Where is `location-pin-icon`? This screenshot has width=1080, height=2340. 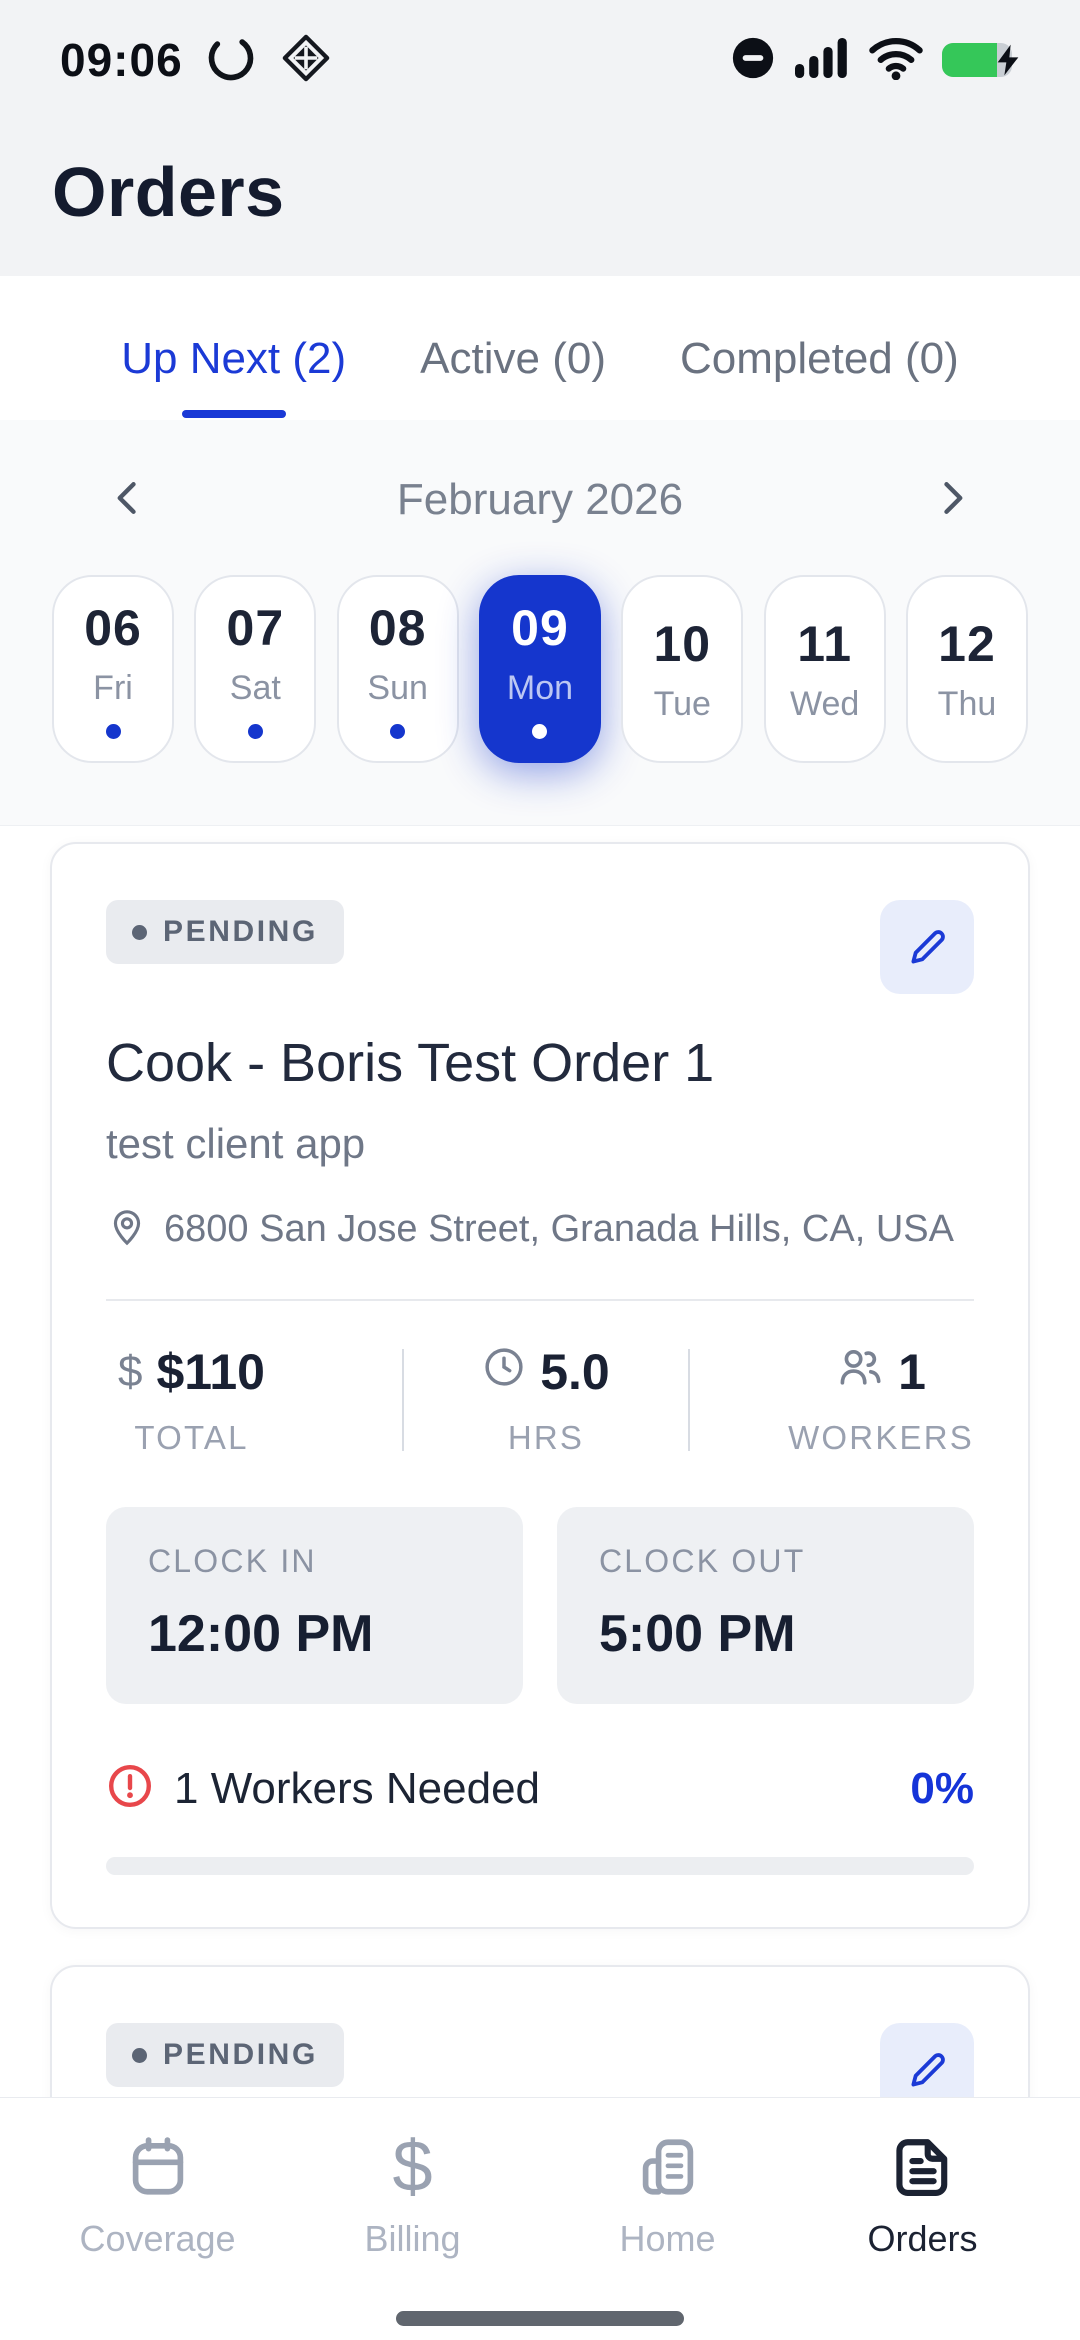
location-pin-icon is located at coordinates (127, 1229).